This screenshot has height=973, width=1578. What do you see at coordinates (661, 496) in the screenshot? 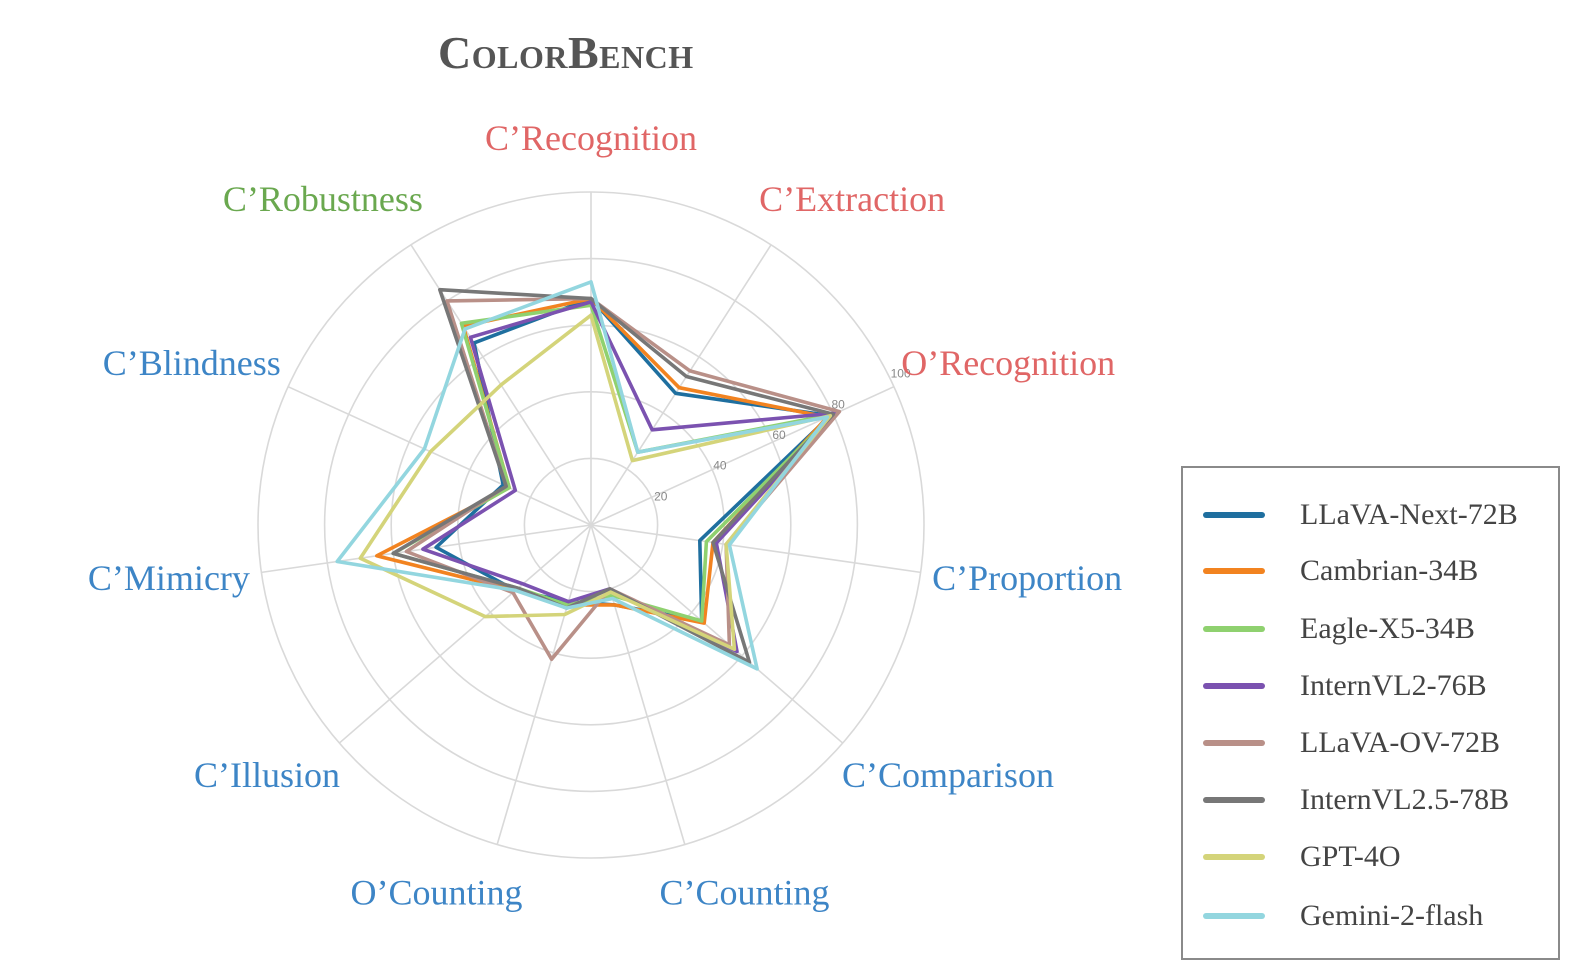
I see `radial-tick-label: 20` at bounding box center [661, 496].